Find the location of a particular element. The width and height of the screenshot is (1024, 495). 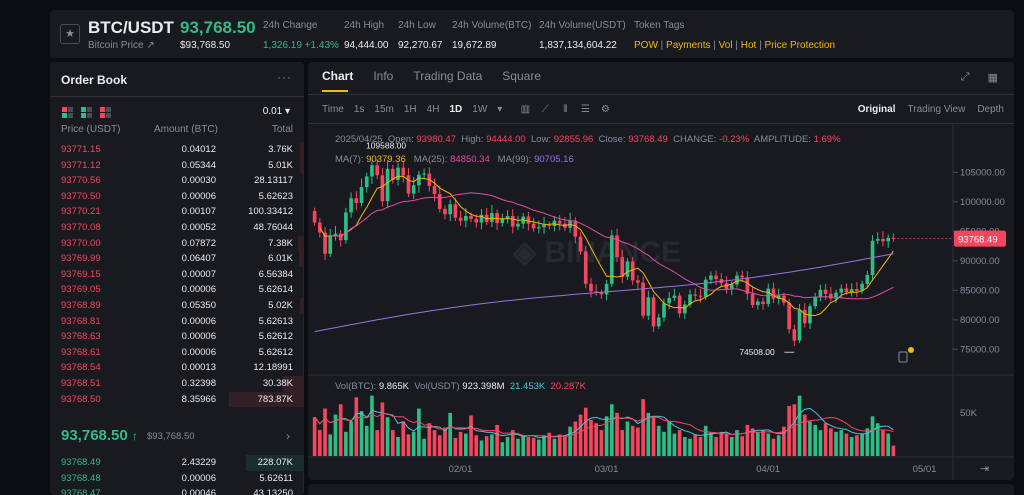

ask-row: 93770.21 0.00107 100.33412 is located at coordinates (177, 212).